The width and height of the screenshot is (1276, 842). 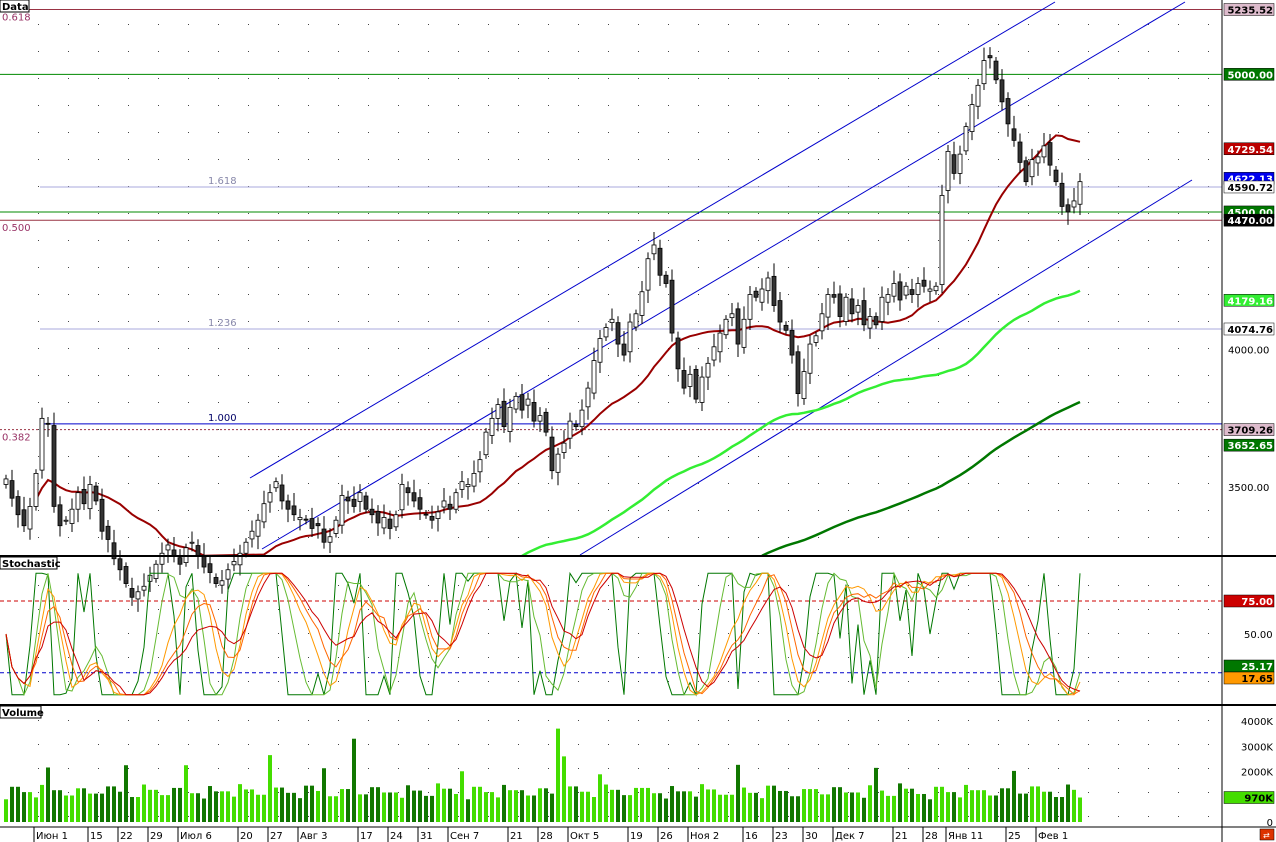 What do you see at coordinates (196, 836) in the screenshot?
I see `x-label: Июл 6` at bounding box center [196, 836].